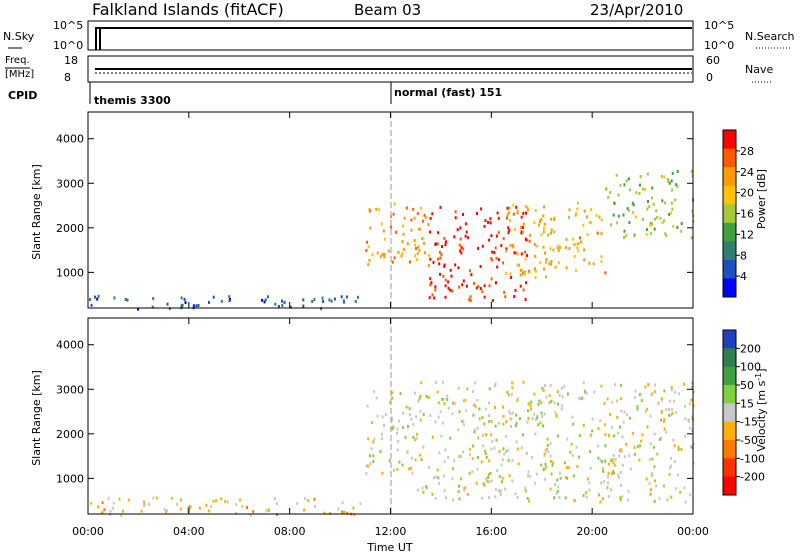 Image resolution: width=800 pixels, height=558 pixels. Describe the element at coordinates (448, 92) in the screenshot. I see `cpid-entry-2: normal (fast) 151` at that location.